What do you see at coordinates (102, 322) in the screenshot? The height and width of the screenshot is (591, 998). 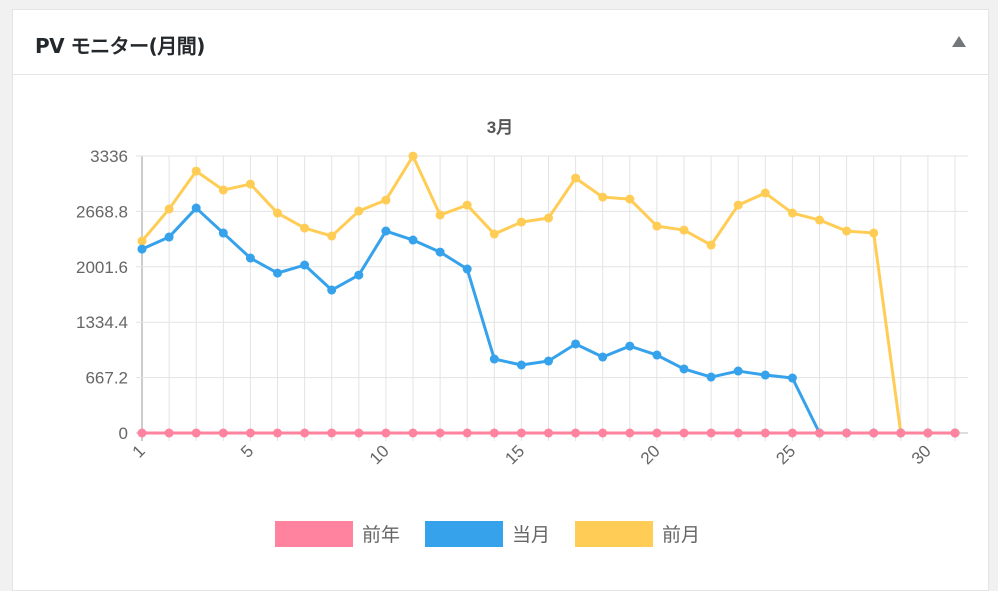 I see `y-tick-label: 1334.4` at bounding box center [102, 322].